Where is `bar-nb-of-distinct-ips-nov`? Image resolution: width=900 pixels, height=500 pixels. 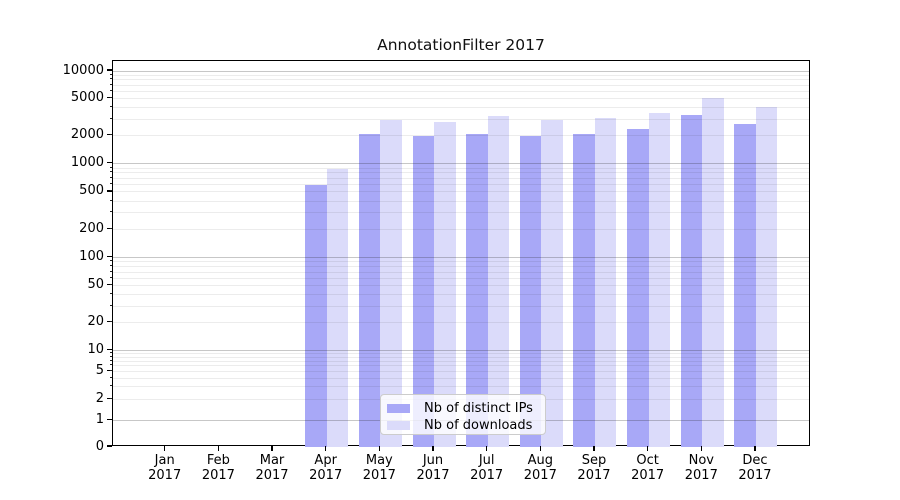
bar-nb-of-distinct-ips-nov is located at coordinates (691, 281).